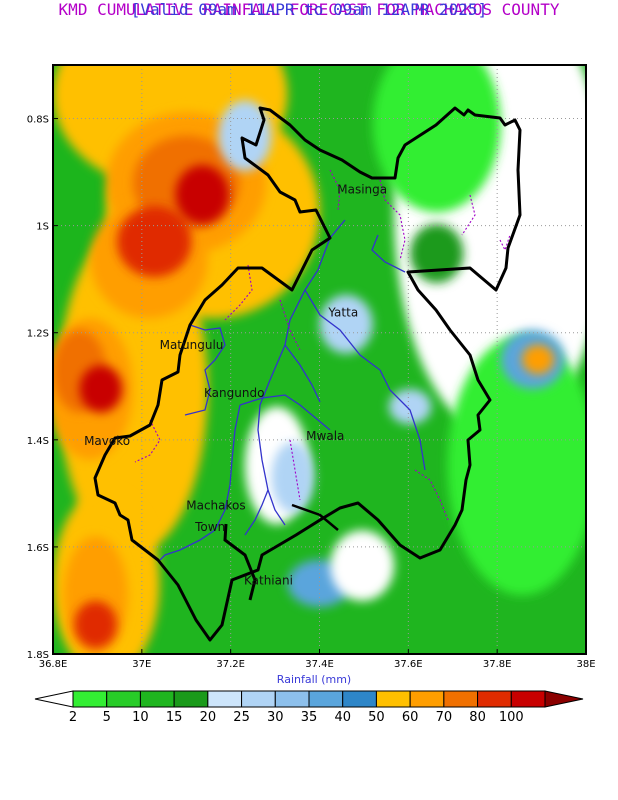  What do you see at coordinates (309, 717) in the screenshot?
I see `colorbar-label: 35` at bounding box center [309, 717].